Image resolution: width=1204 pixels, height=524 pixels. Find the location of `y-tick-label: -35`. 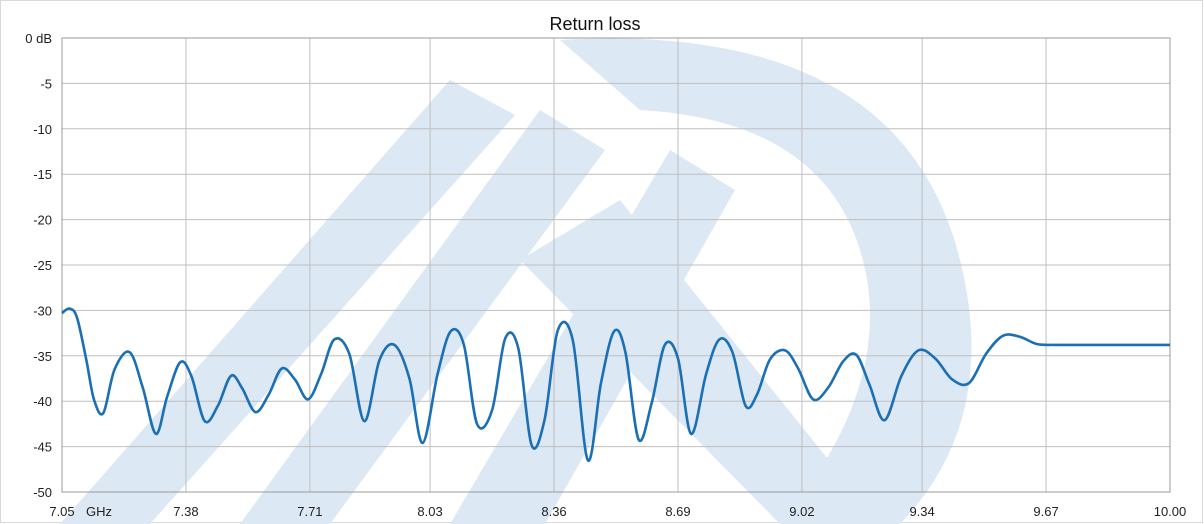

y-tick-label: -35 is located at coordinates (42, 356).